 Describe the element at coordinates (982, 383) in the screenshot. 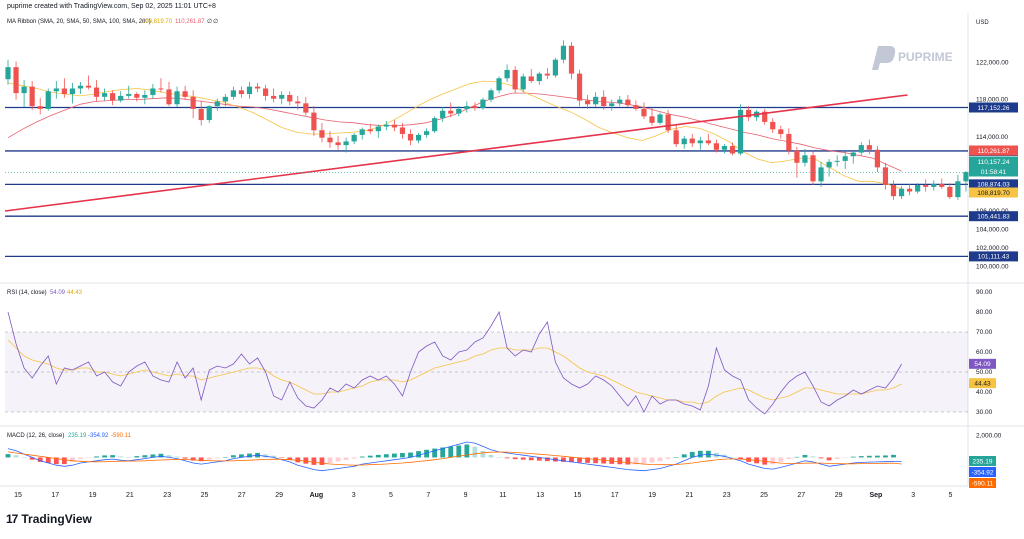

I see `rsi-ma-value-tag: 44.43` at that location.